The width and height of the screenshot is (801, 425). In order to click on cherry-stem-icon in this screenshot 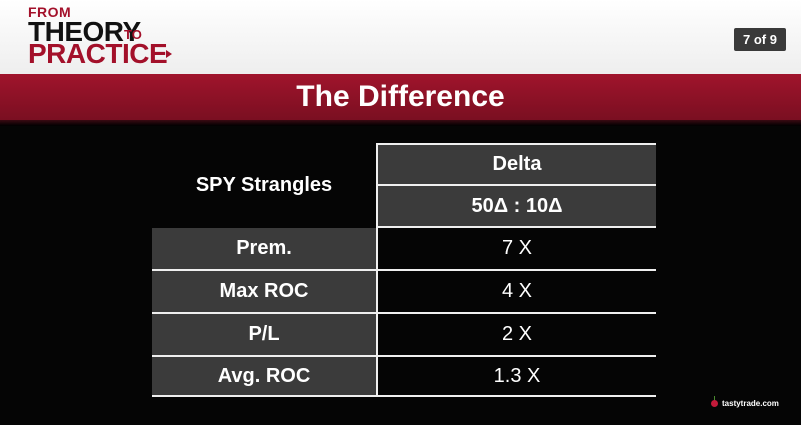, I will do `click(714, 398)`.